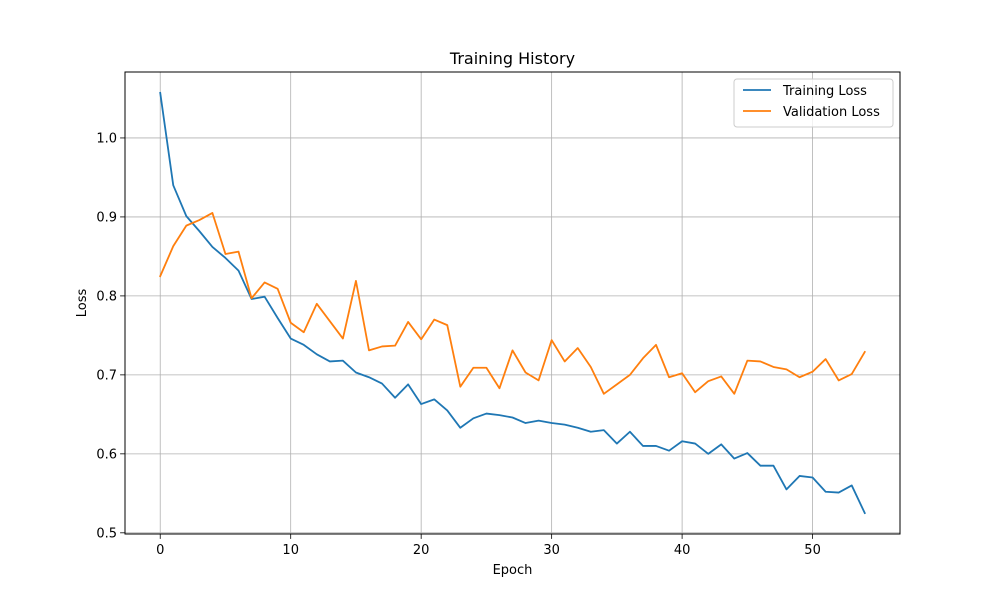 This screenshot has height=604, width=1000. I want to click on y-tick-label: 0.8, so click(106, 296).